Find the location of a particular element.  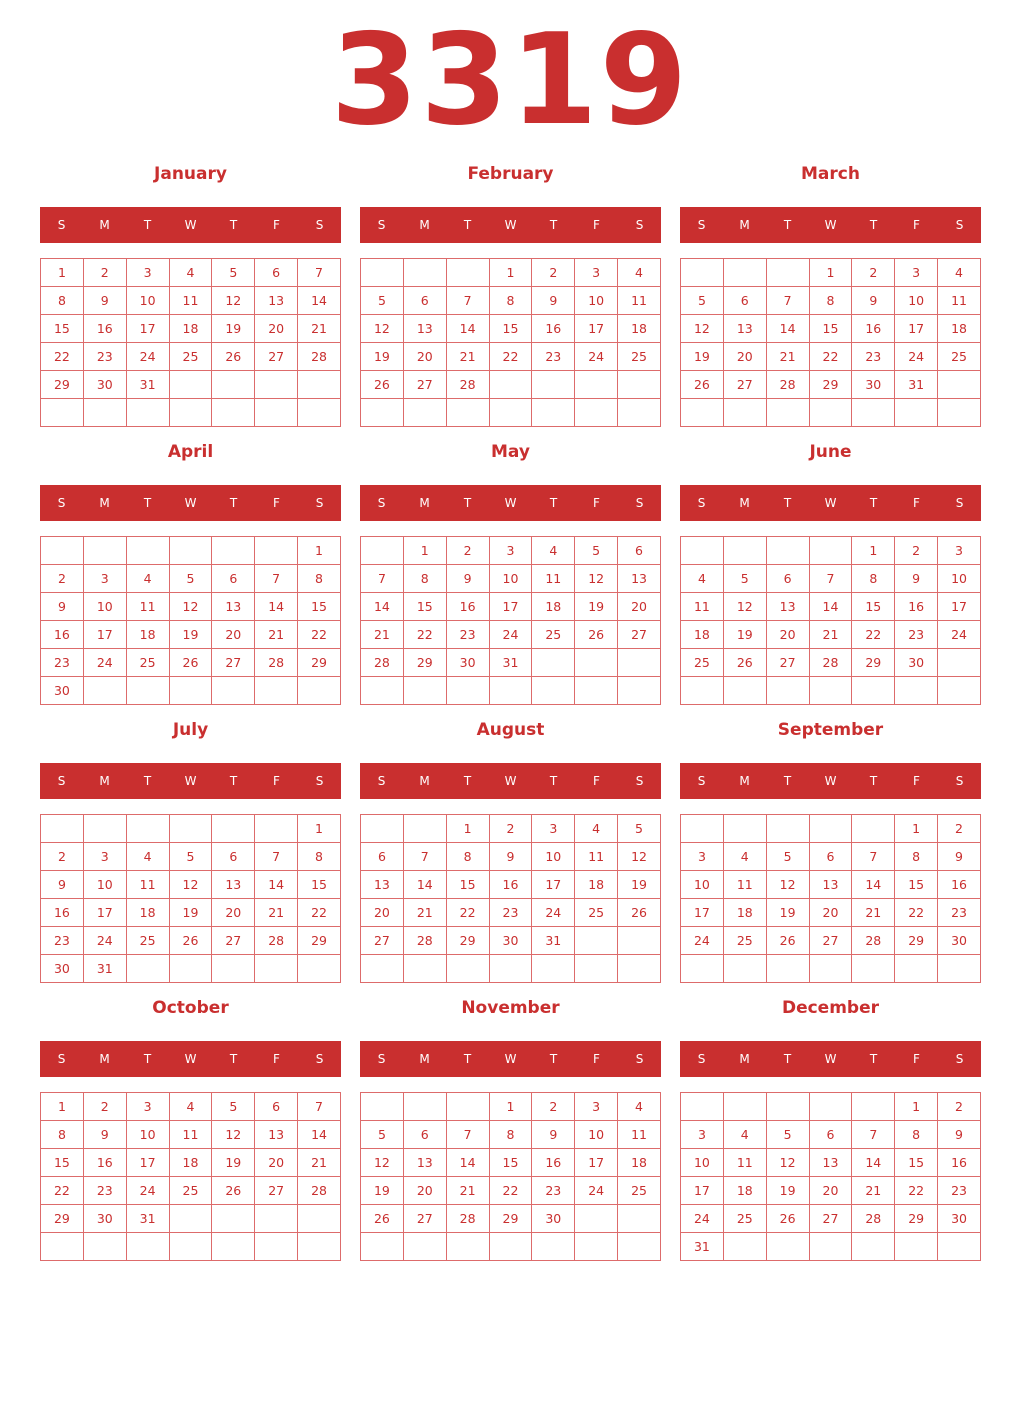

day-cell: 9 is located at coordinates (104, 1134).